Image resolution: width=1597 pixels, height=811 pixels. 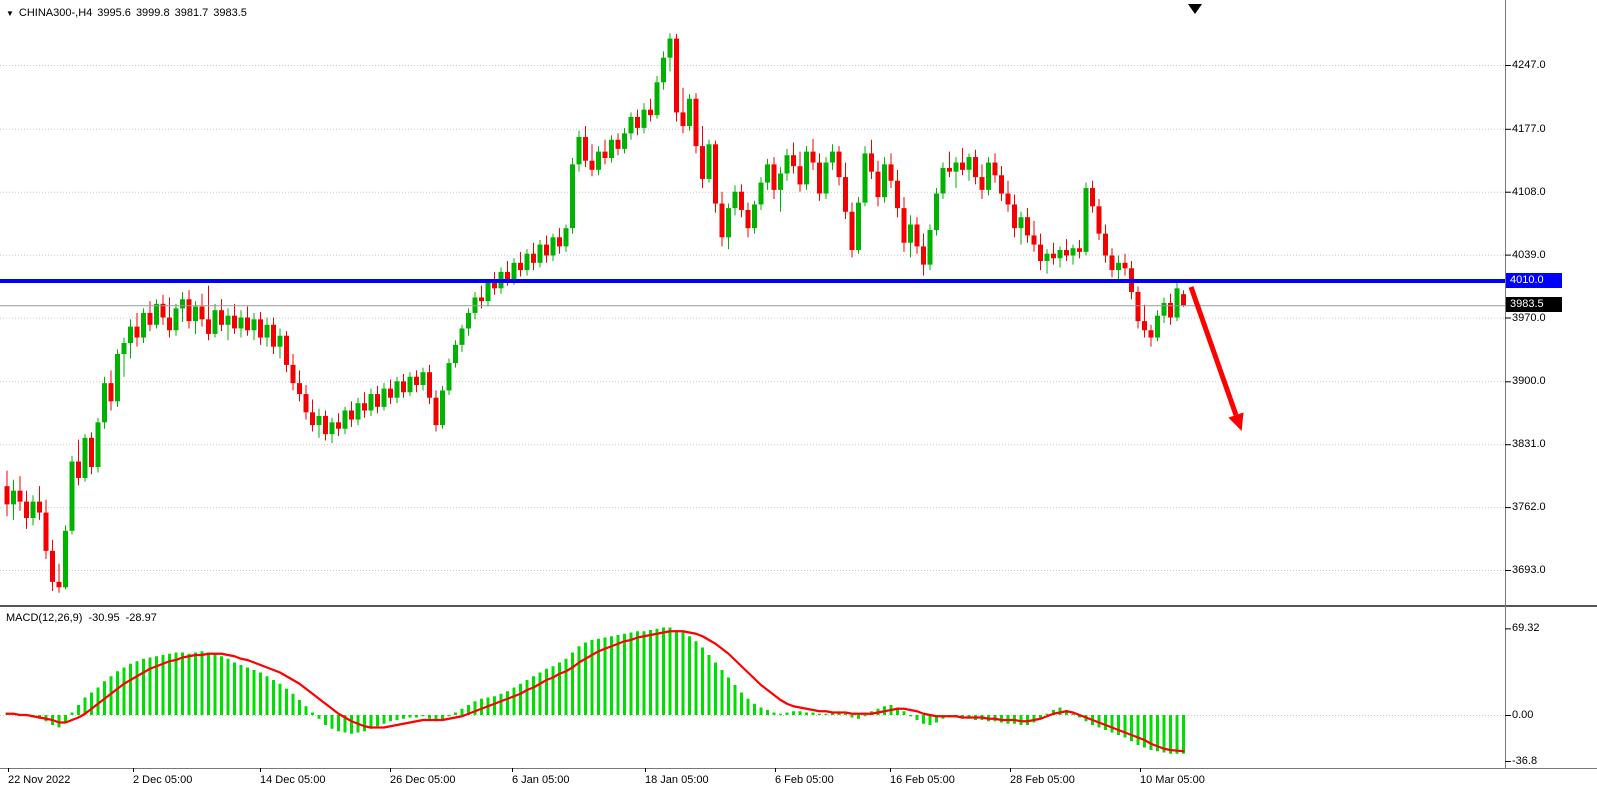 I want to click on macd-histogram, so click(x=595, y=690).